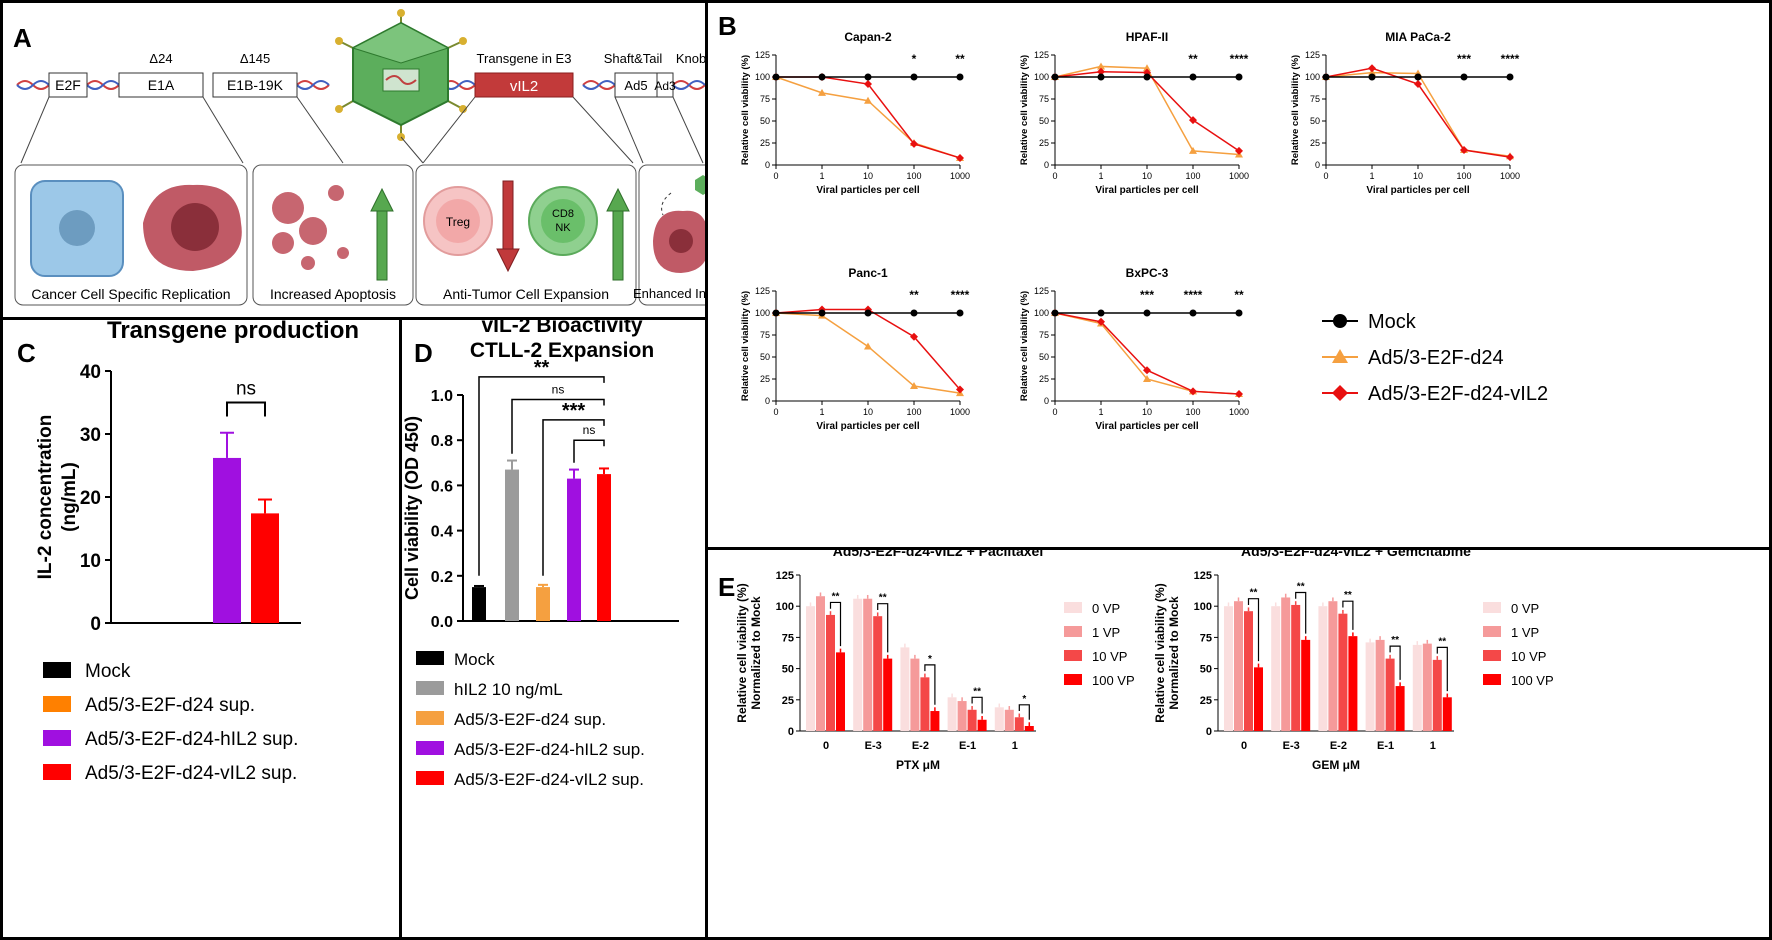  What do you see at coordinates (558, 390) in the screenshot?
I see `significance-label: ns` at bounding box center [558, 390].